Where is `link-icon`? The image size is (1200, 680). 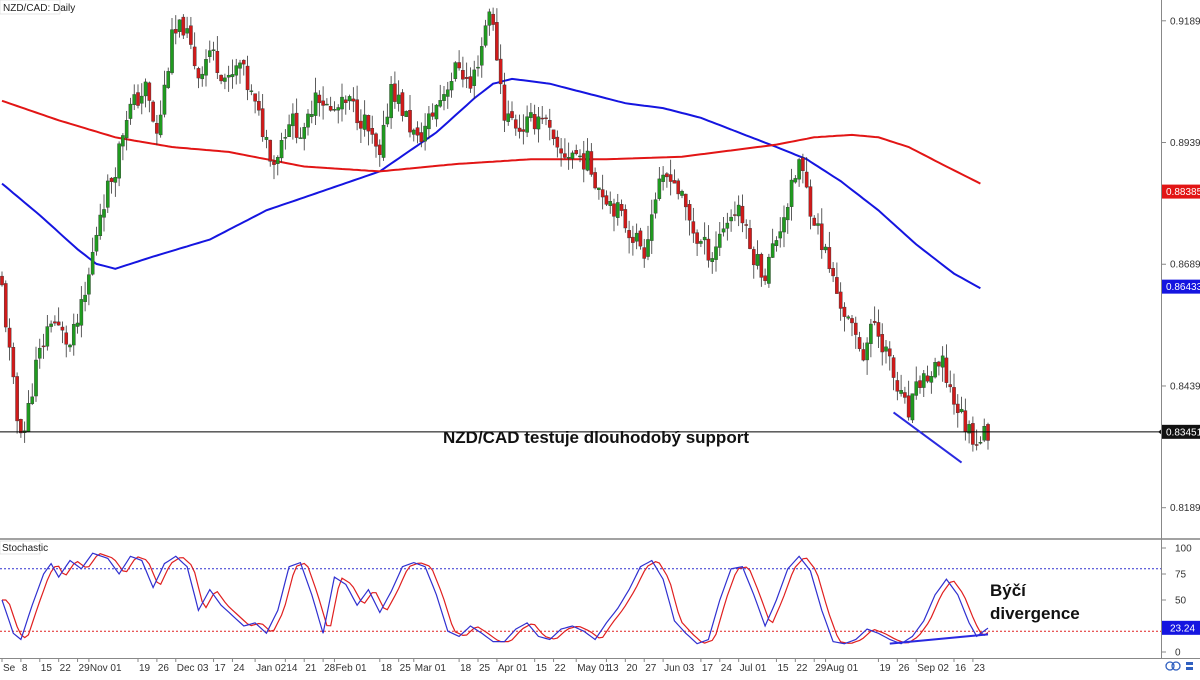 link-icon is located at coordinates (1176, 666).